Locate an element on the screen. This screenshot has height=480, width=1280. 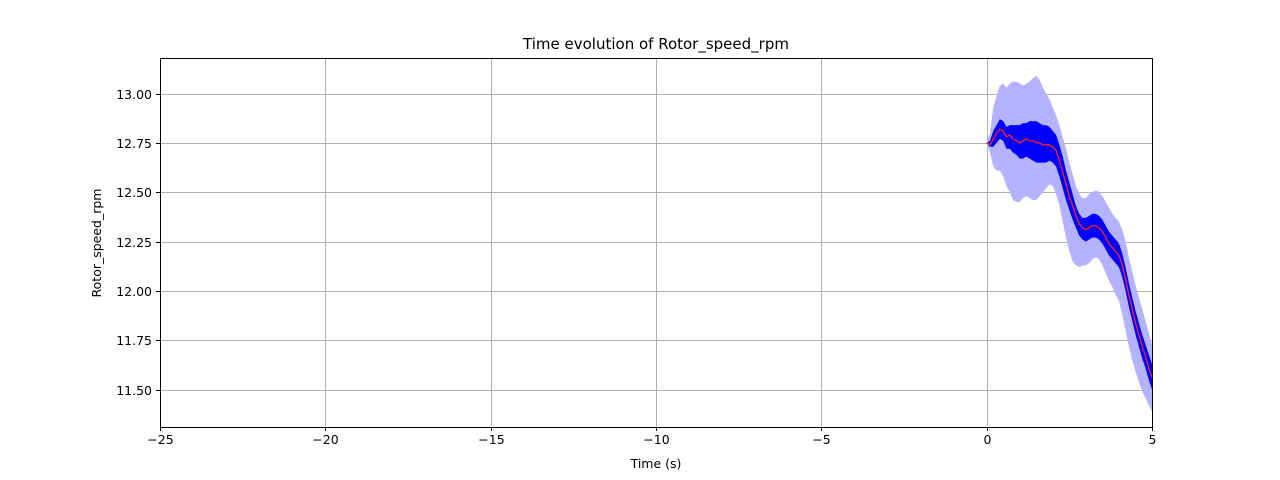
x-tick-label: −20 is located at coordinates (325, 439).